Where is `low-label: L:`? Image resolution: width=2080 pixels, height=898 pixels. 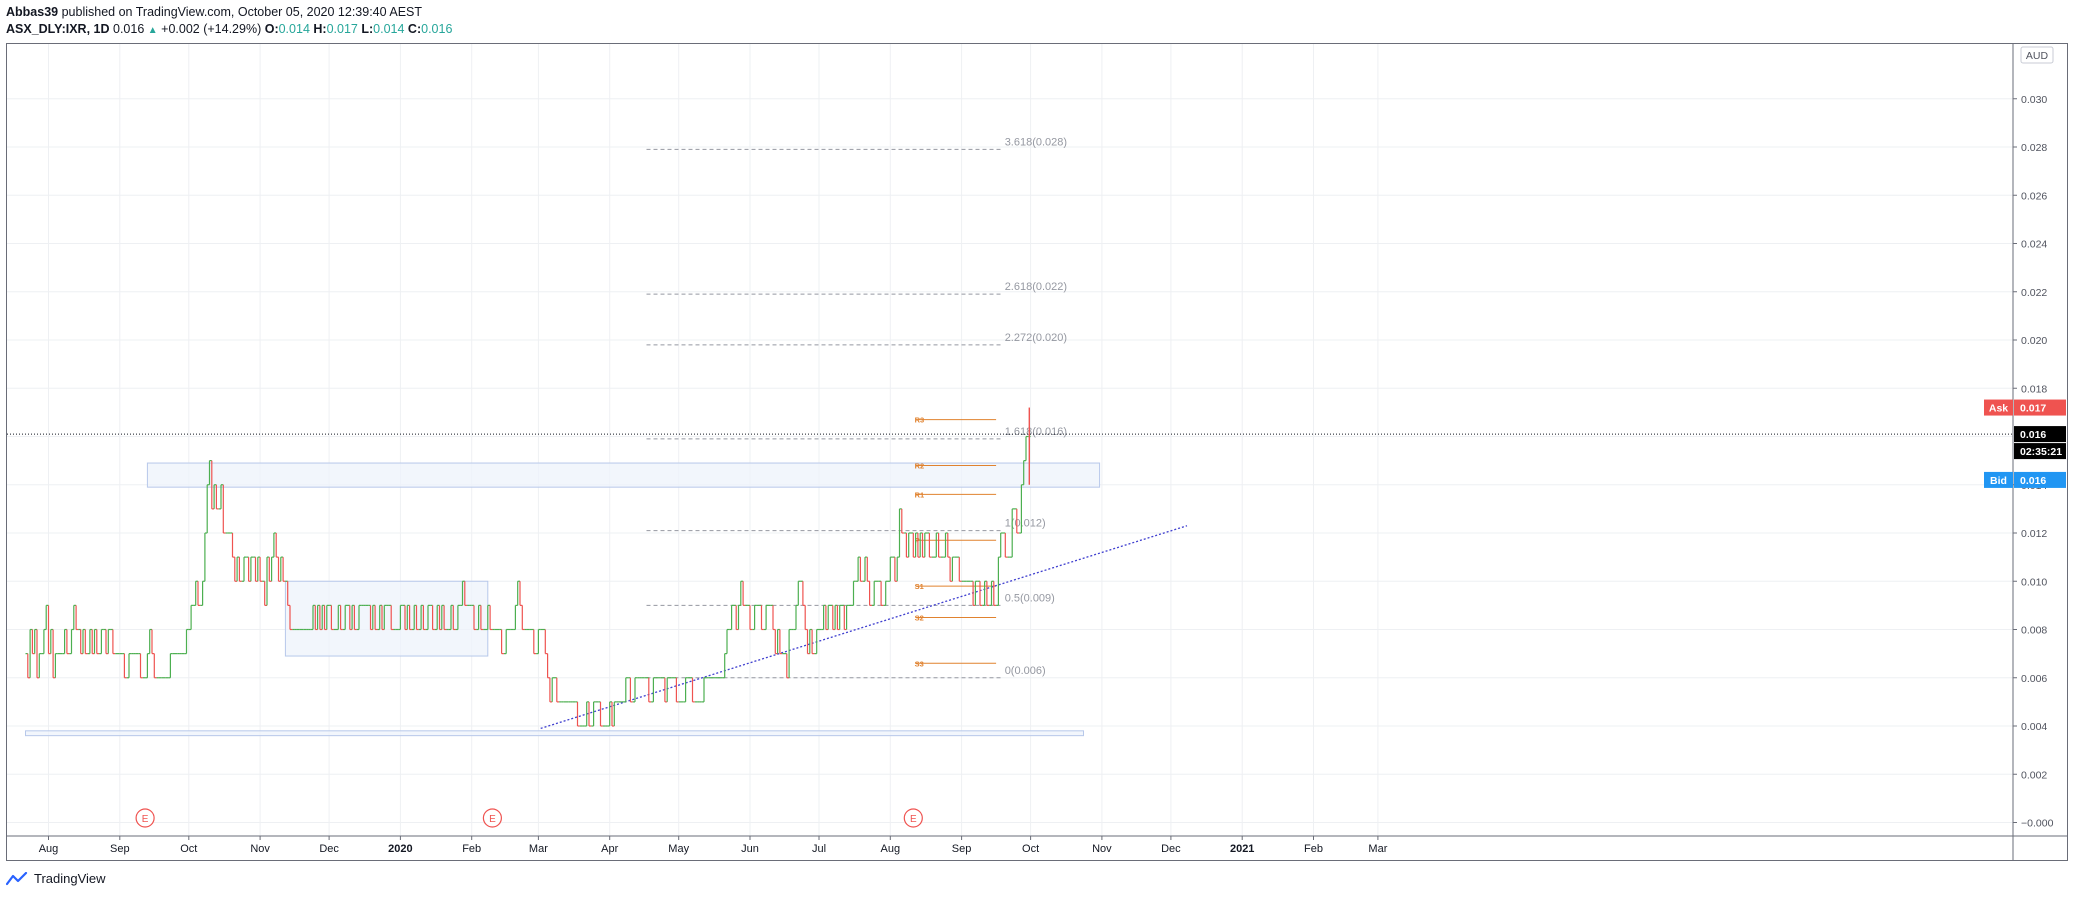
low-label: L: is located at coordinates (367, 29).